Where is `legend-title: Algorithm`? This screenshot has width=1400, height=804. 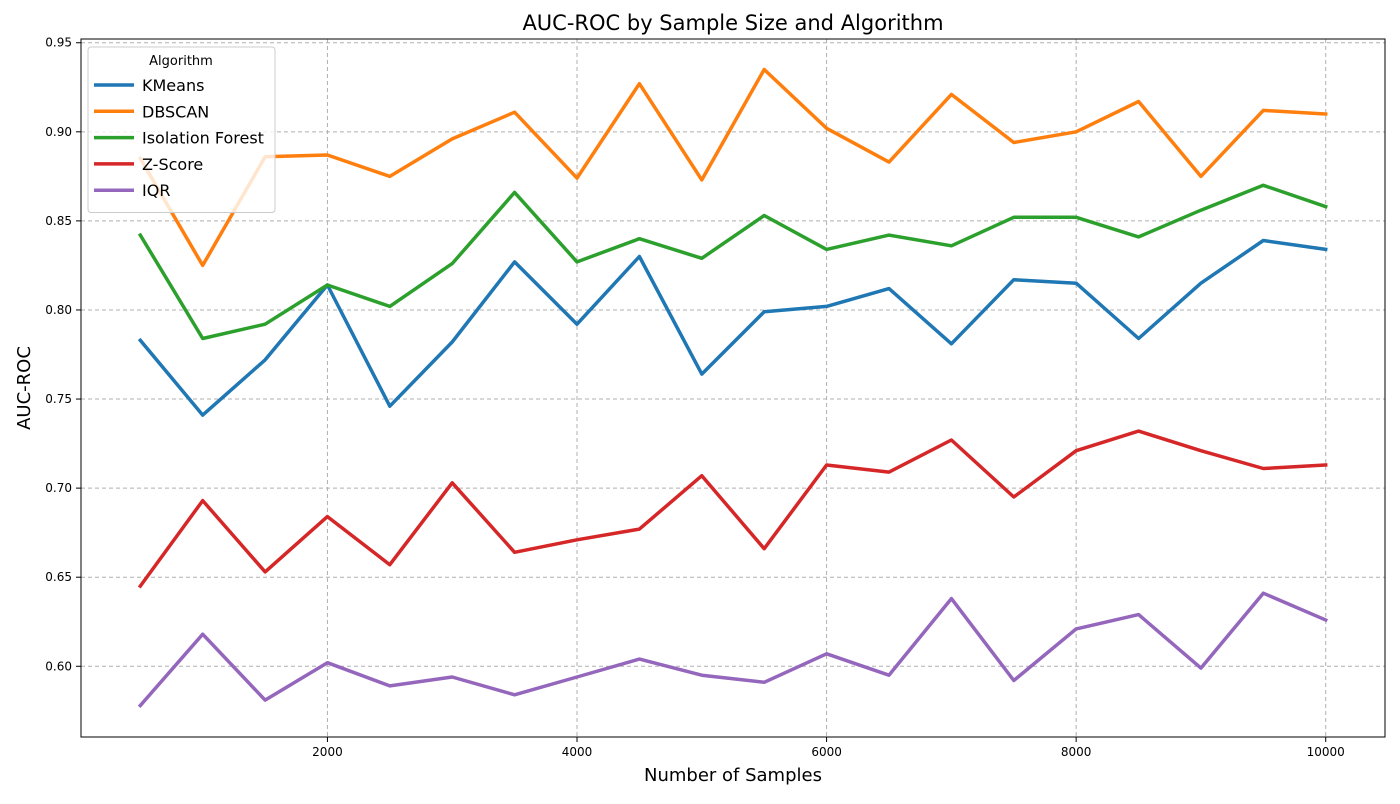 legend-title: Algorithm is located at coordinates (181, 61).